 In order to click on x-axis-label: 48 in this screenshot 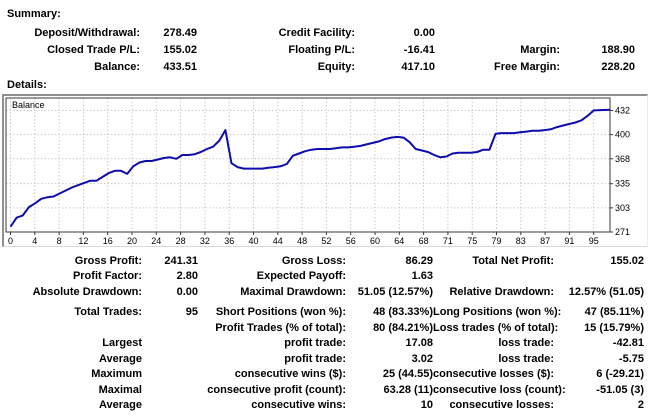, I will do `click(302, 241)`.